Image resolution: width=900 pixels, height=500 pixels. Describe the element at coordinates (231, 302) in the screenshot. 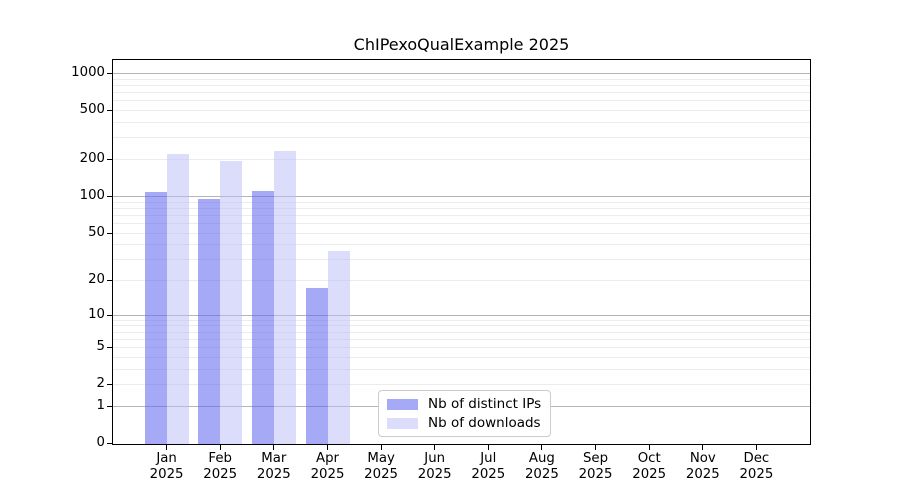

I see `bar-downloads-feb` at that location.